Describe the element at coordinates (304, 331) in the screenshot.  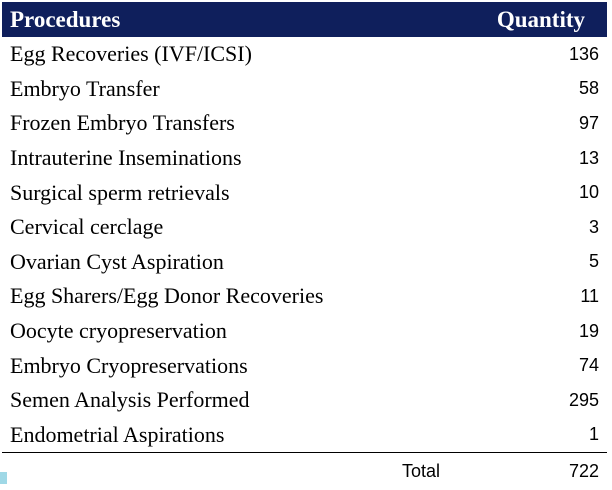
I see `table-row: Oocyte cryopreservation 19` at that location.